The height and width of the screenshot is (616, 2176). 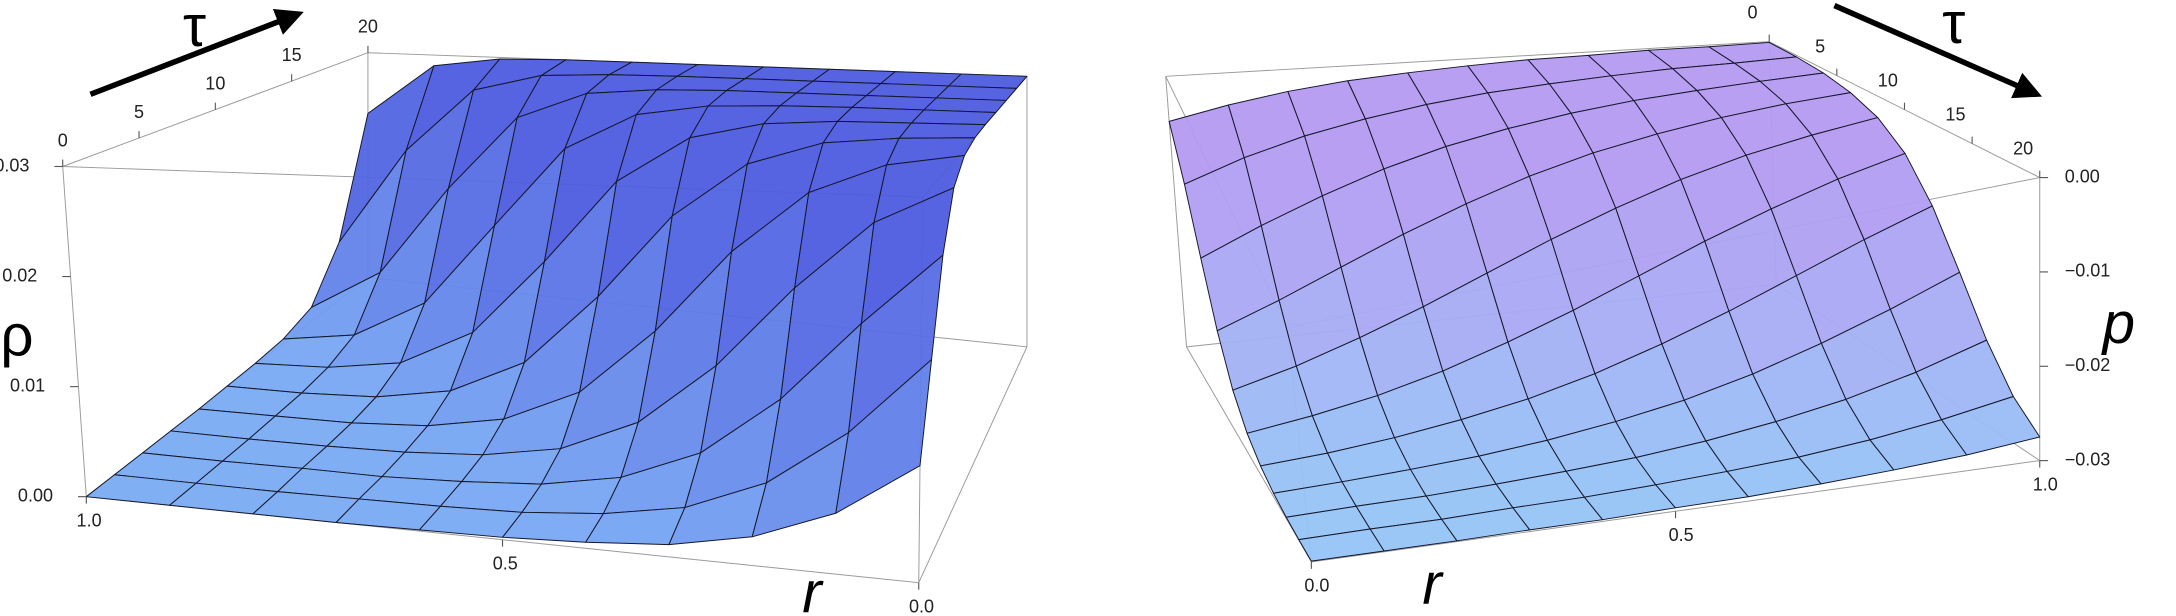 I want to click on z-tick-label: 0.01, so click(x=27, y=385).